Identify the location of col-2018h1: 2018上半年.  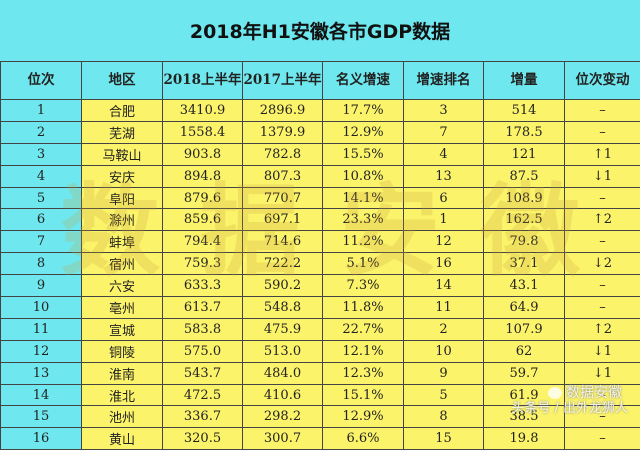
(203, 81).